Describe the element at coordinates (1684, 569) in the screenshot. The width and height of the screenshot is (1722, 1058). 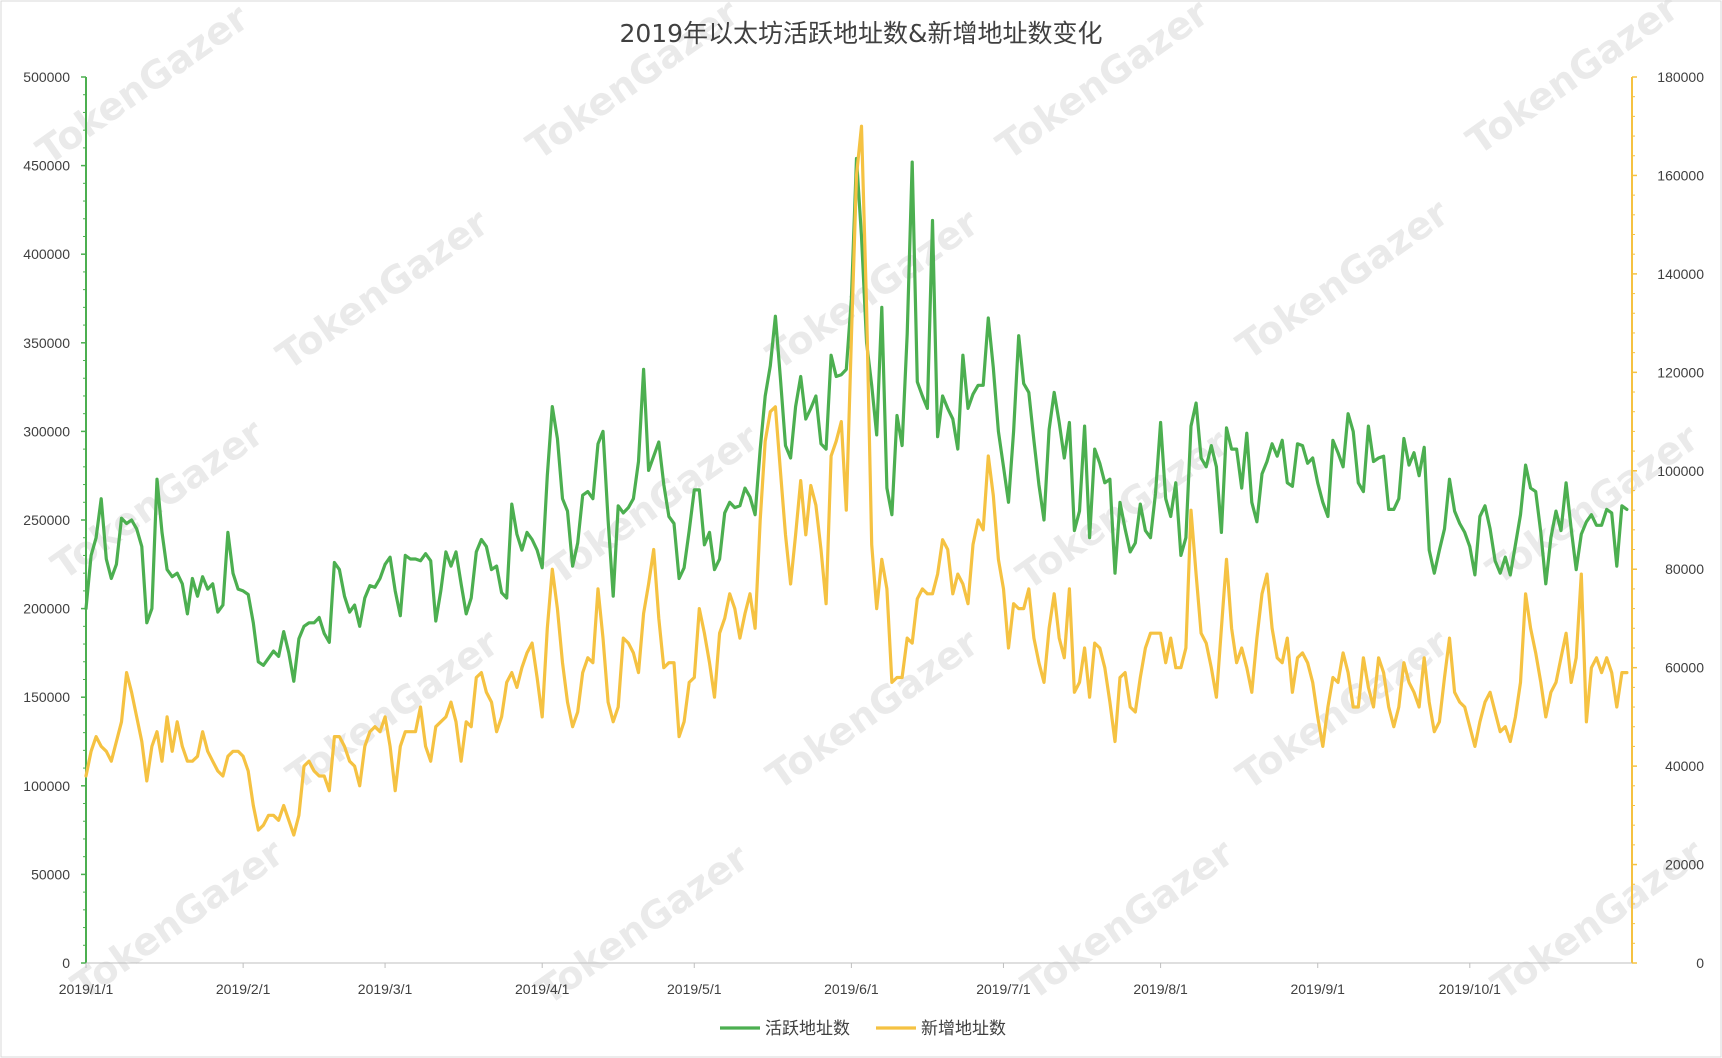
I see `right-axis-tick-label: 80000` at that location.